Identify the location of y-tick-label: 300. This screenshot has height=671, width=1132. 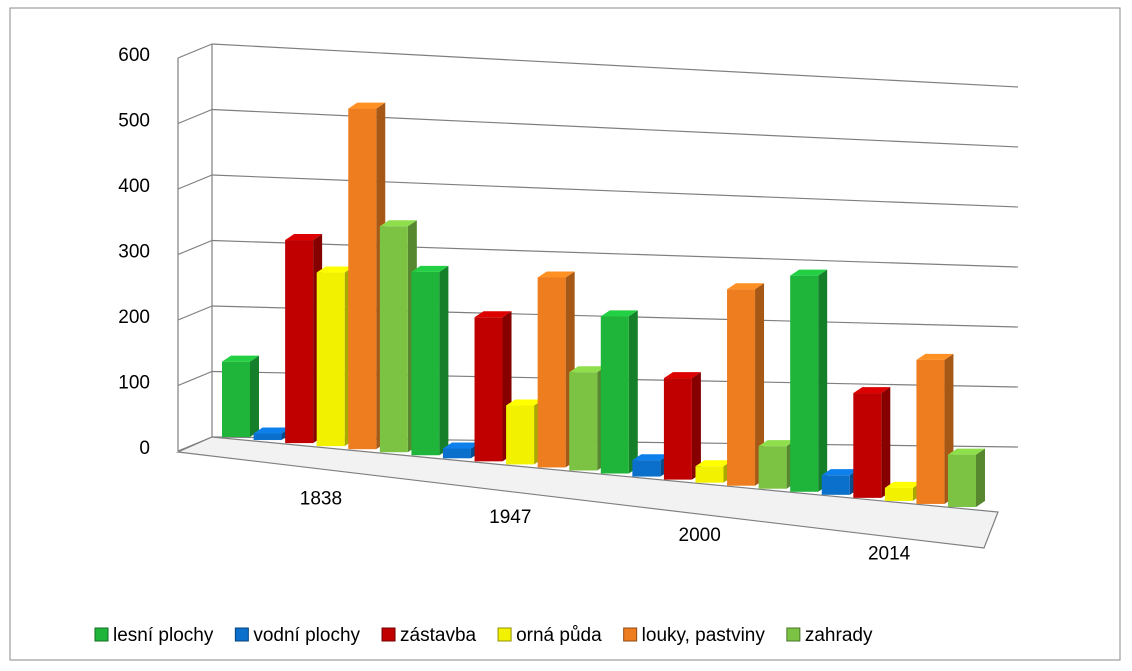
(134, 252).